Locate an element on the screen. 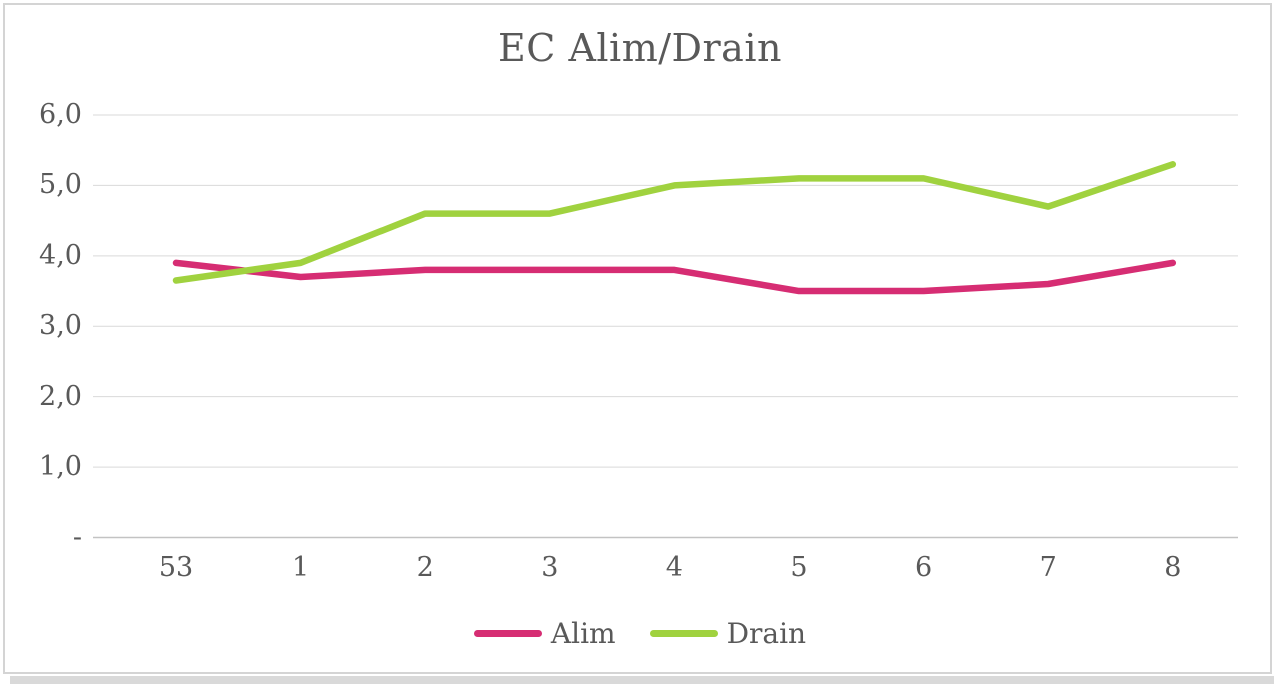  series-line-alim is located at coordinates (674, 277).